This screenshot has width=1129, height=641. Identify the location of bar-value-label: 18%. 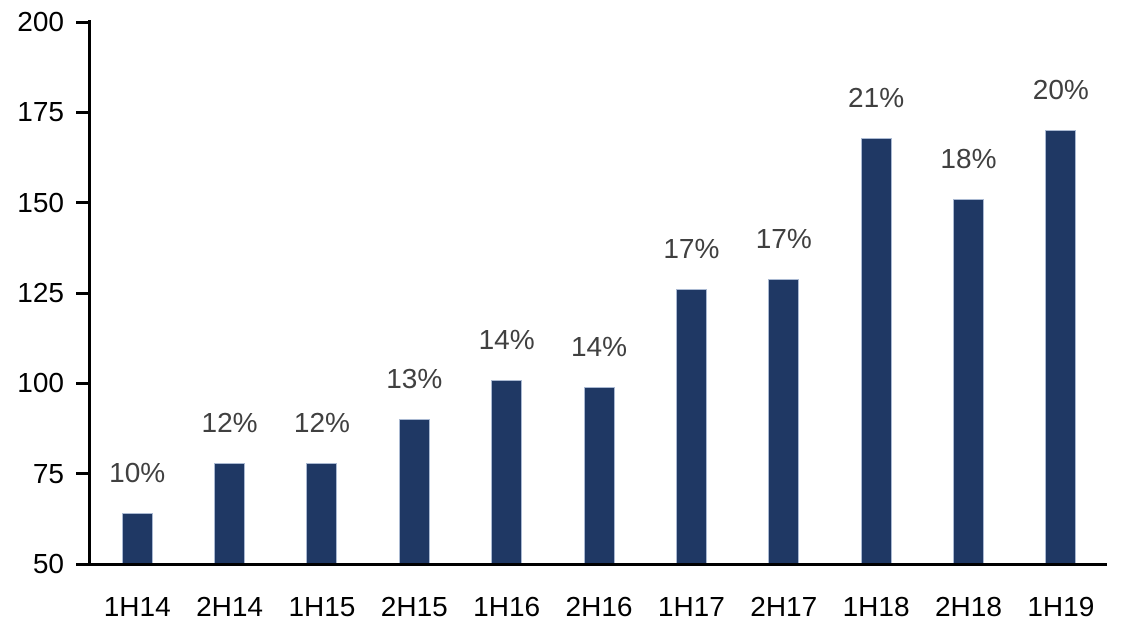
(968, 159).